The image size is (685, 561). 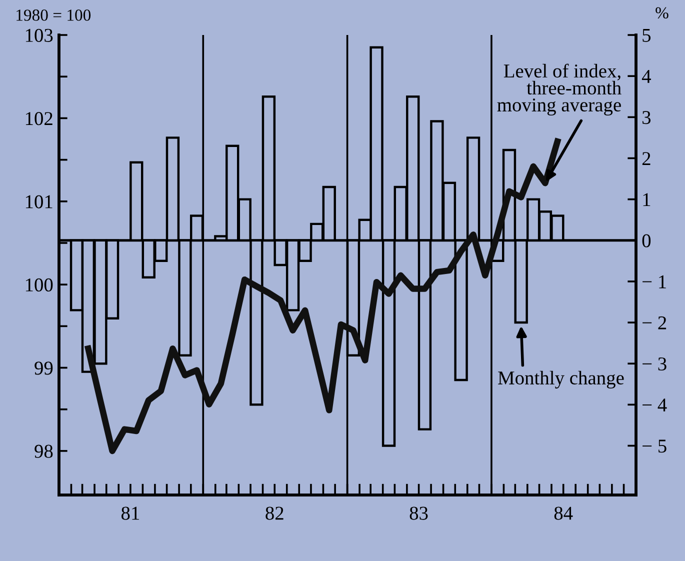 What do you see at coordinates (654, 446) in the screenshot?
I see `y2-tick-label: − 5` at bounding box center [654, 446].